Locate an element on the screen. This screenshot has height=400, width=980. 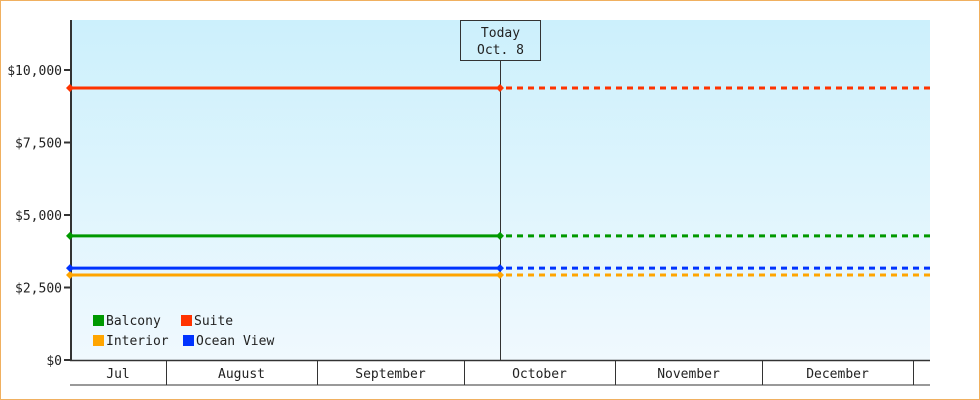
today-date: Oct. 8 is located at coordinates (500, 50).